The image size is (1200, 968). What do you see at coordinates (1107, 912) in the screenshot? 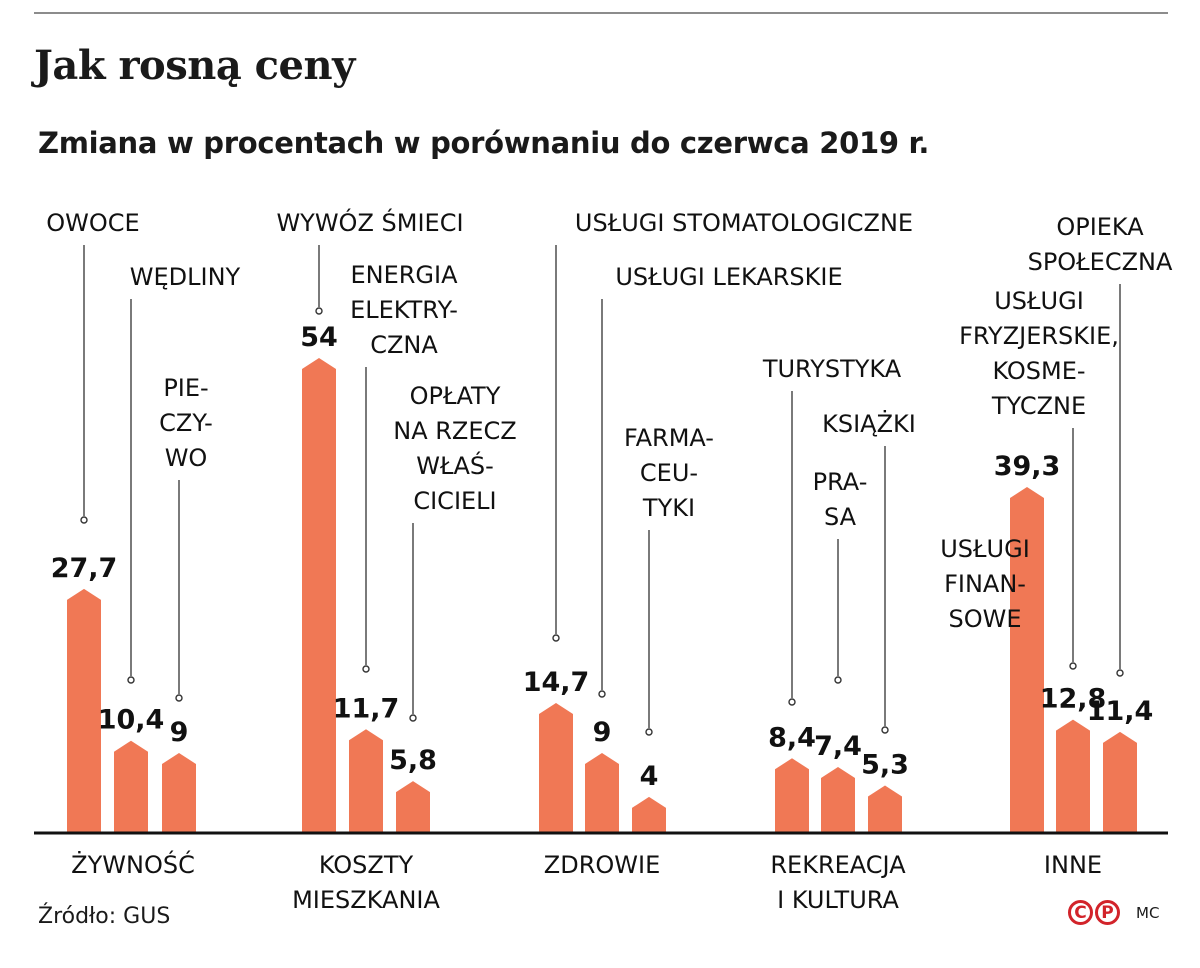
I see `logo-p-icon: P` at bounding box center [1107, 912].